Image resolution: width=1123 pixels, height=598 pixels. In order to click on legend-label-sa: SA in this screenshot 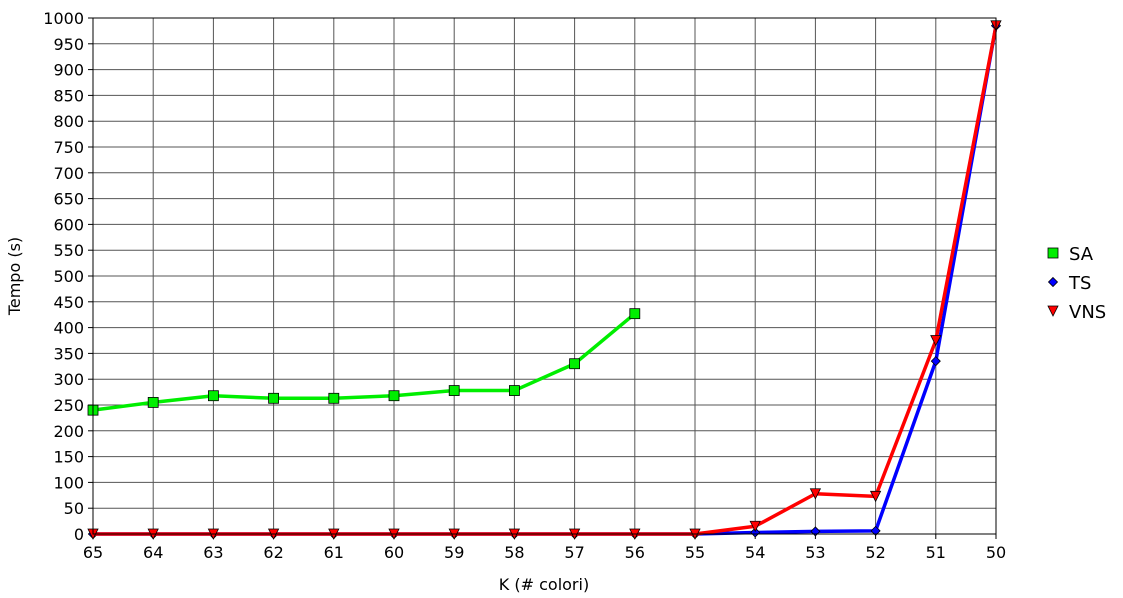, I will do `click(1081, 254)`.